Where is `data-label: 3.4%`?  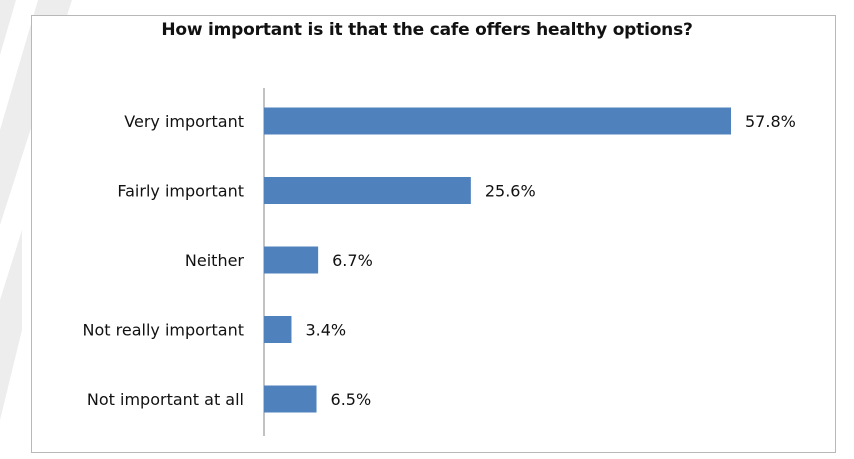
data-label: 3.4% is located at coordinates (325, 330).